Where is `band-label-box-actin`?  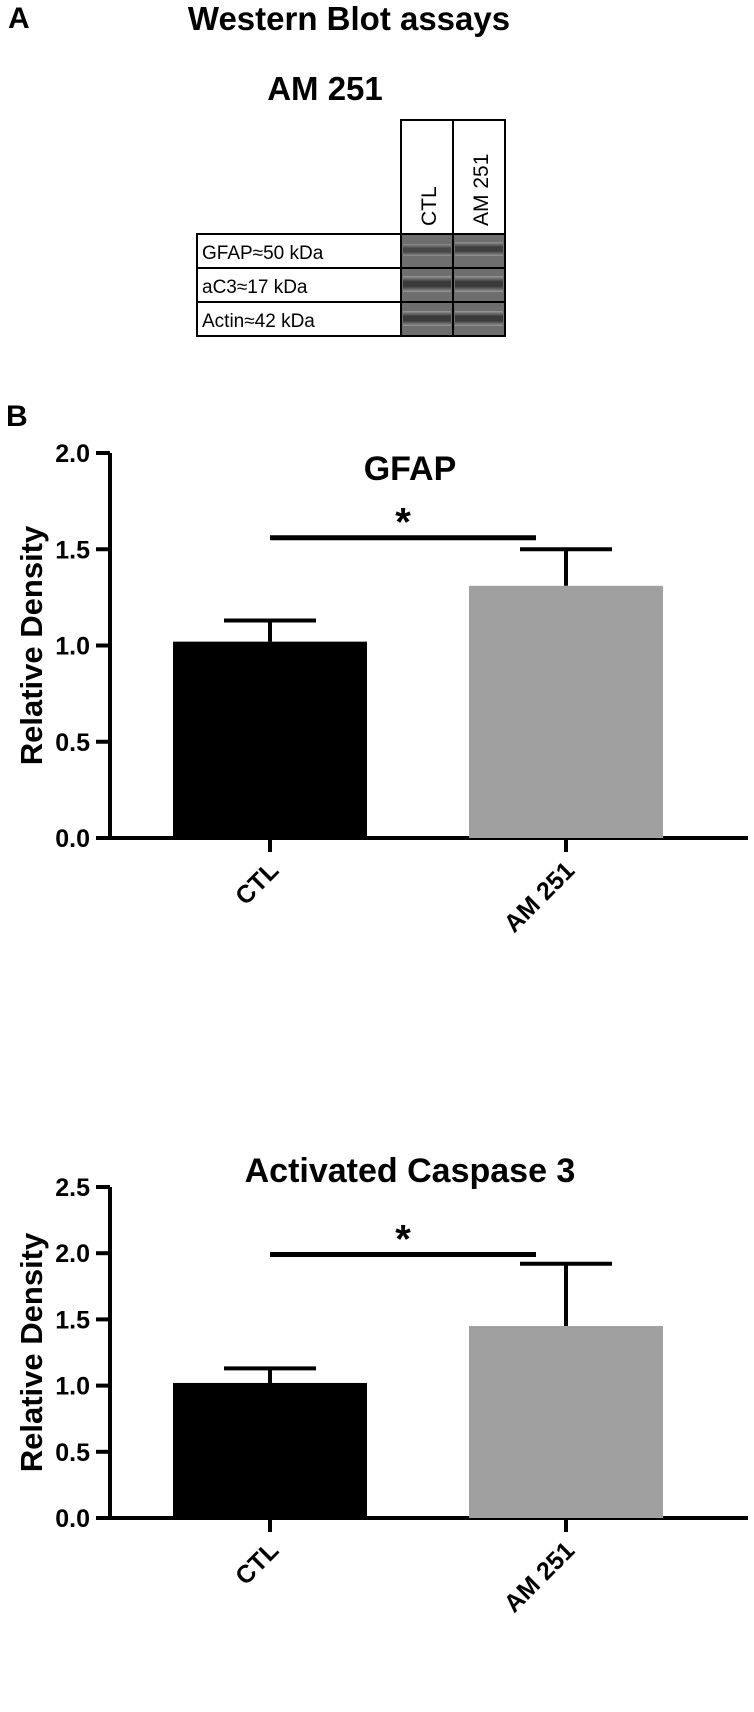 band-label-box-actin is located at coordinates (299, 319).